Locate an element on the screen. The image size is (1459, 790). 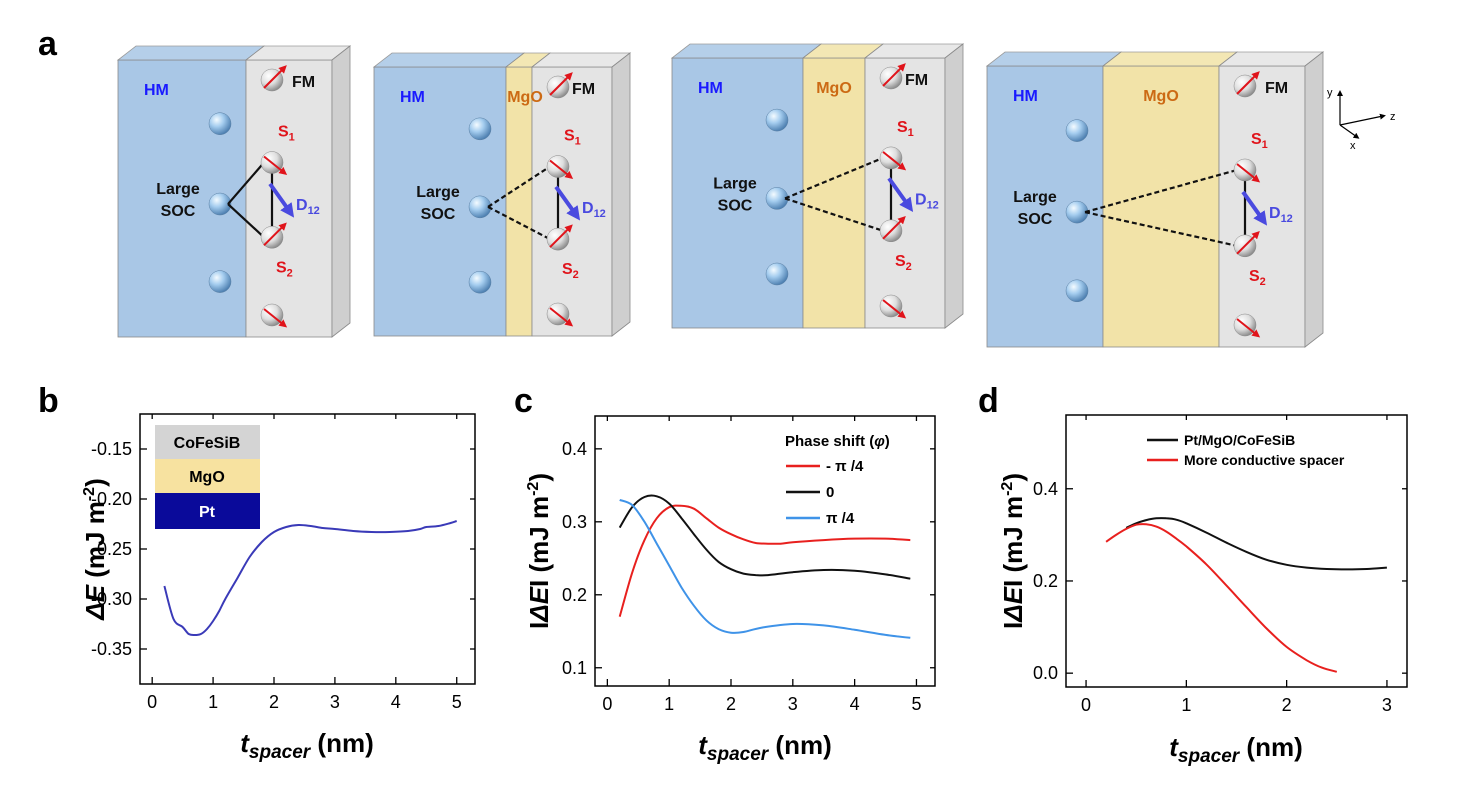
chart-d-ylabel: IΔEI (mJ m-2) is located at coordinates (1013, 551).